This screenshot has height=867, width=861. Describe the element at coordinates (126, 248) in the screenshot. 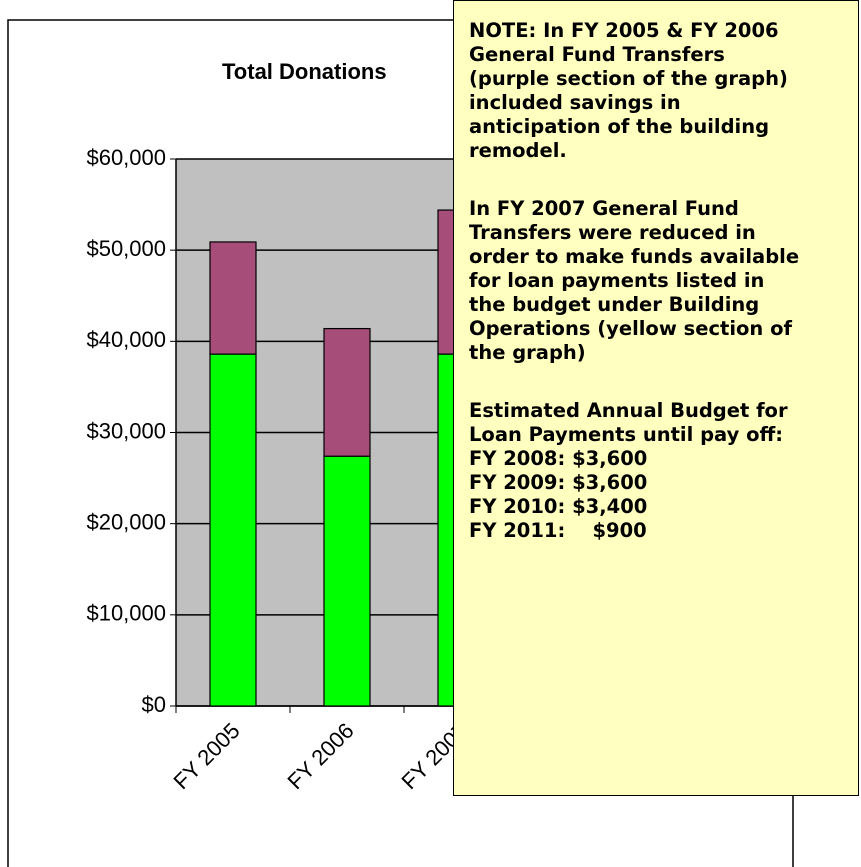

I see `y-tick-label: $50,000` at that location.